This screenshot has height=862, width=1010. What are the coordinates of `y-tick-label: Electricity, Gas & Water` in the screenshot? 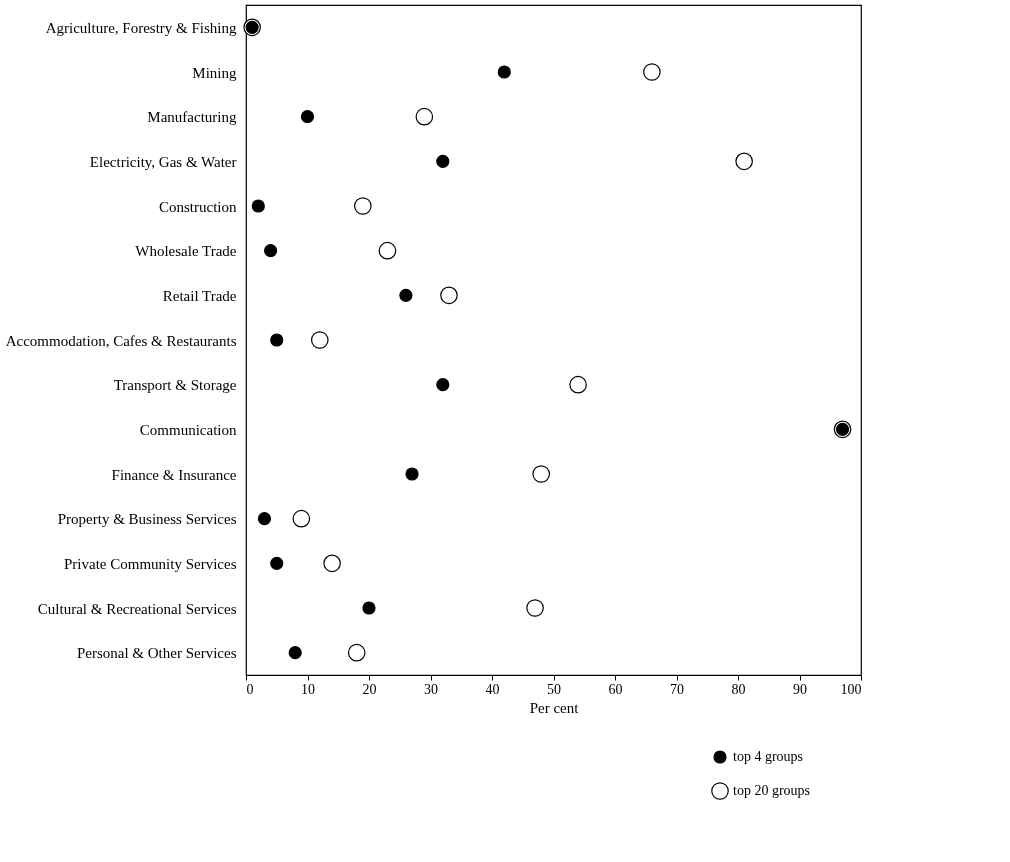 It's located at (163, 161).